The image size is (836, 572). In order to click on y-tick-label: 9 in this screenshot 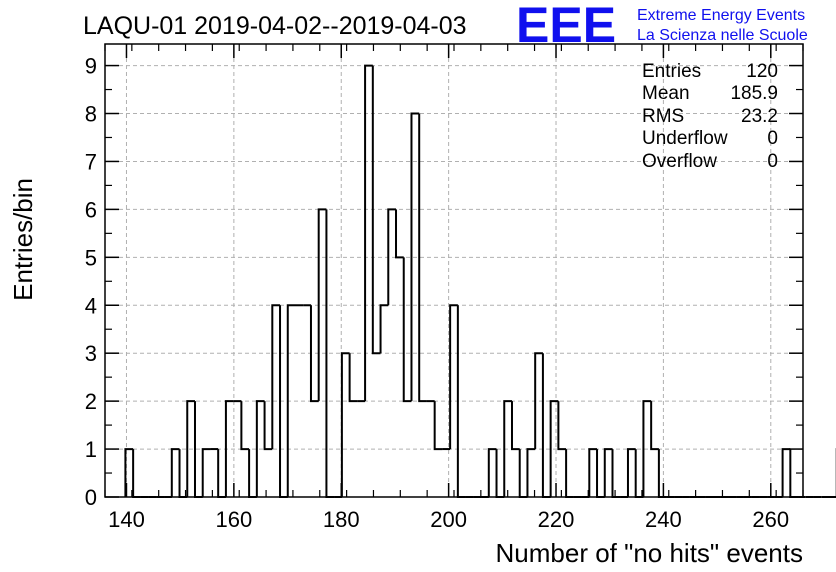, I will do `click(91, 66)`.